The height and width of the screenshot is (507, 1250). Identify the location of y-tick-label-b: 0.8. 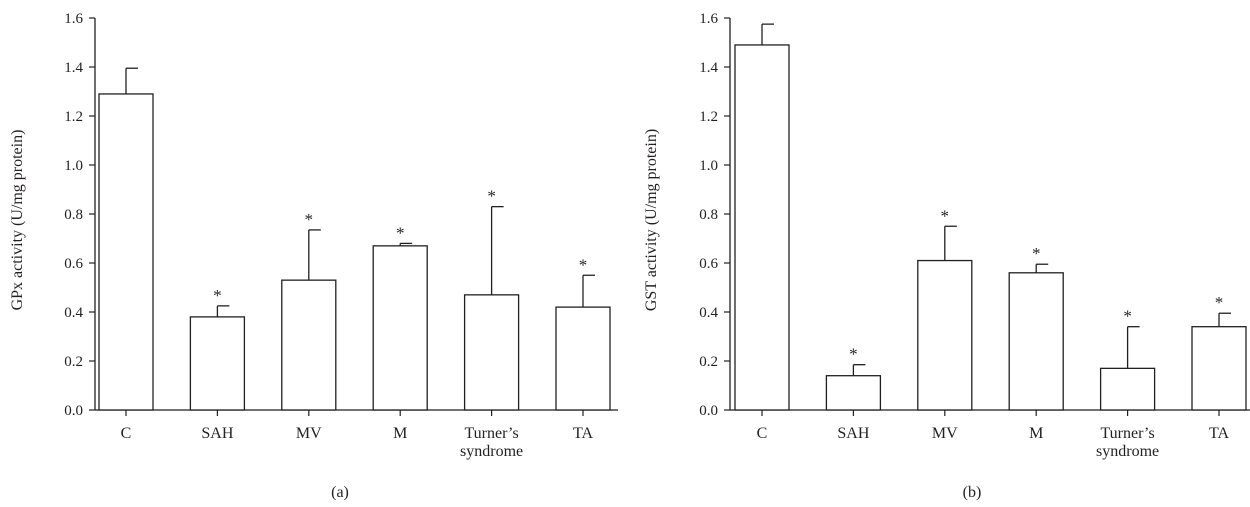
(708, 215).